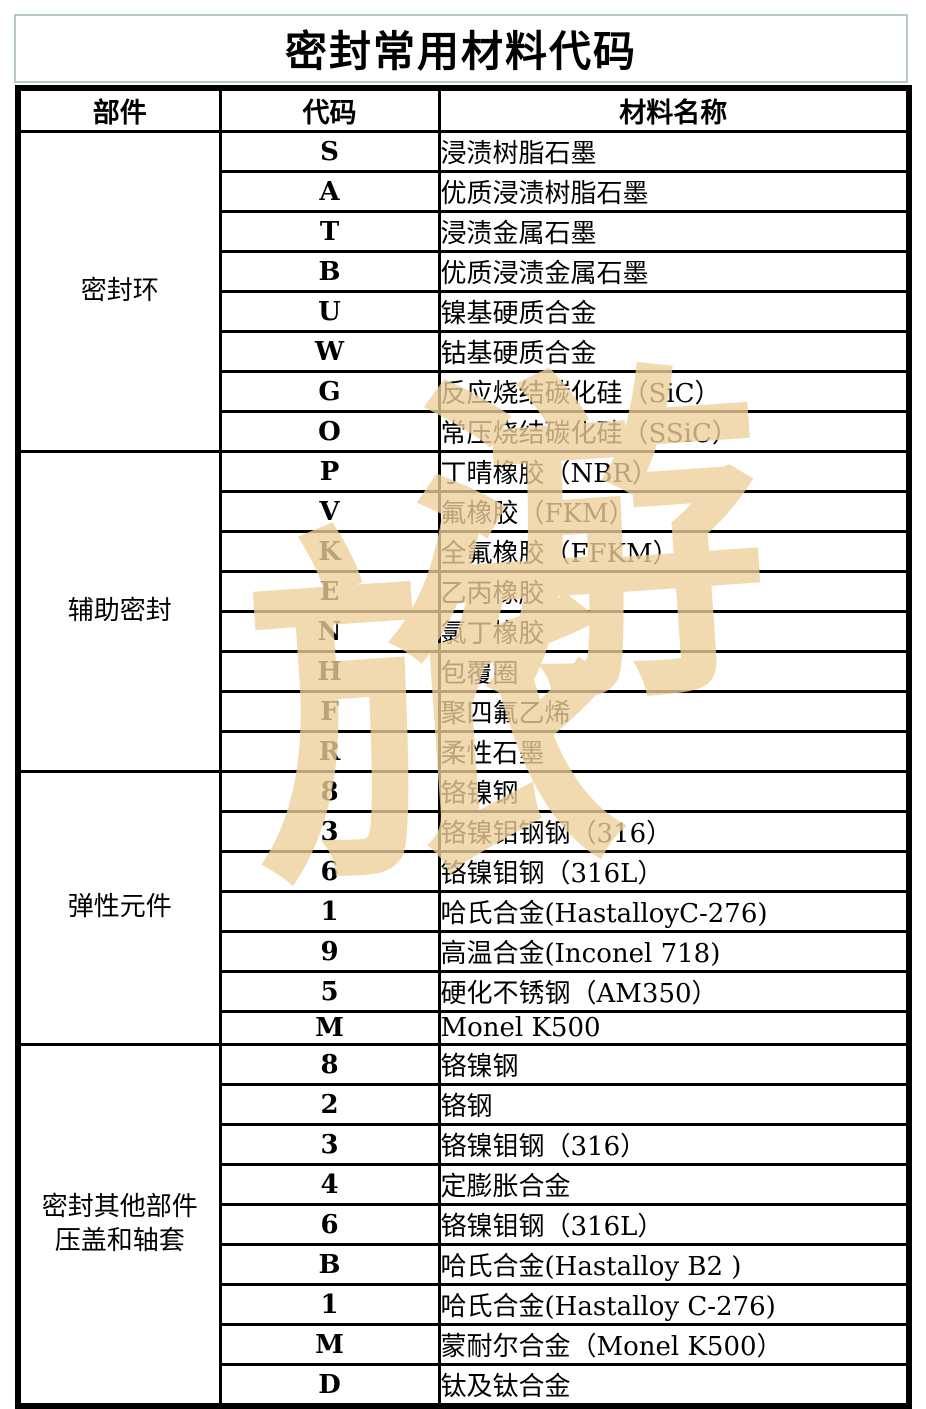 This screenshot has height=1409, width=926. I want to click on table-row: V 氟橡胶（FKM）, so click(464, 511).